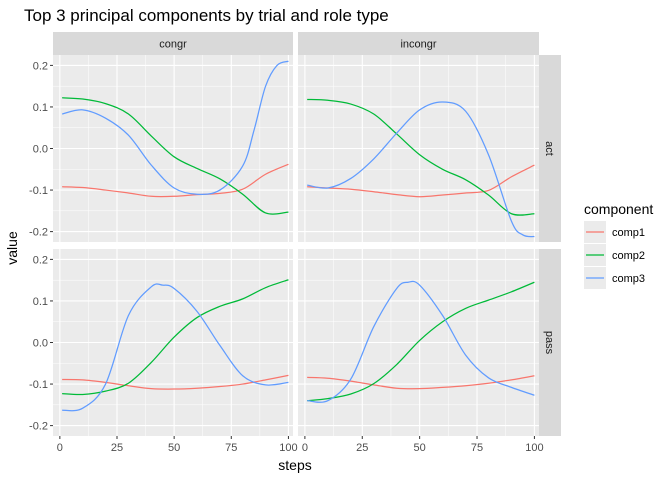 This screenshot has width=672, height=480. I want to click on series-line-comp1-incongr-act, so click(421, 181).